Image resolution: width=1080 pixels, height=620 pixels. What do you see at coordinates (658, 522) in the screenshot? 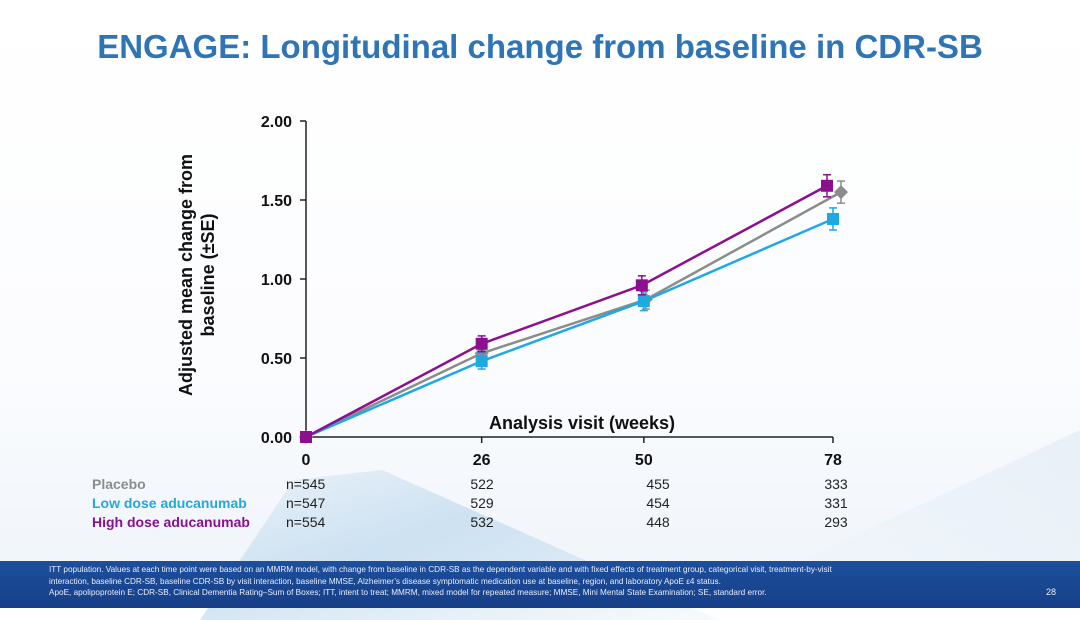
I see `n-count: 448` at bounding box center [658, 522].